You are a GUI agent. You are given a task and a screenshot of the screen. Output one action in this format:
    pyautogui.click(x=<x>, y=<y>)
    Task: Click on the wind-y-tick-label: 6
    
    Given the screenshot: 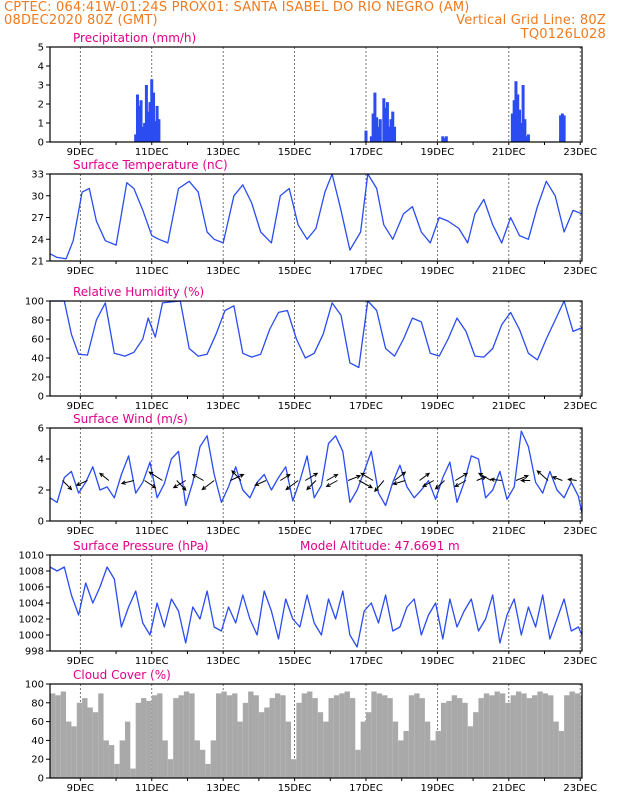 What is the action you would take?
    pyautogui.click(x=41, y=429)
    